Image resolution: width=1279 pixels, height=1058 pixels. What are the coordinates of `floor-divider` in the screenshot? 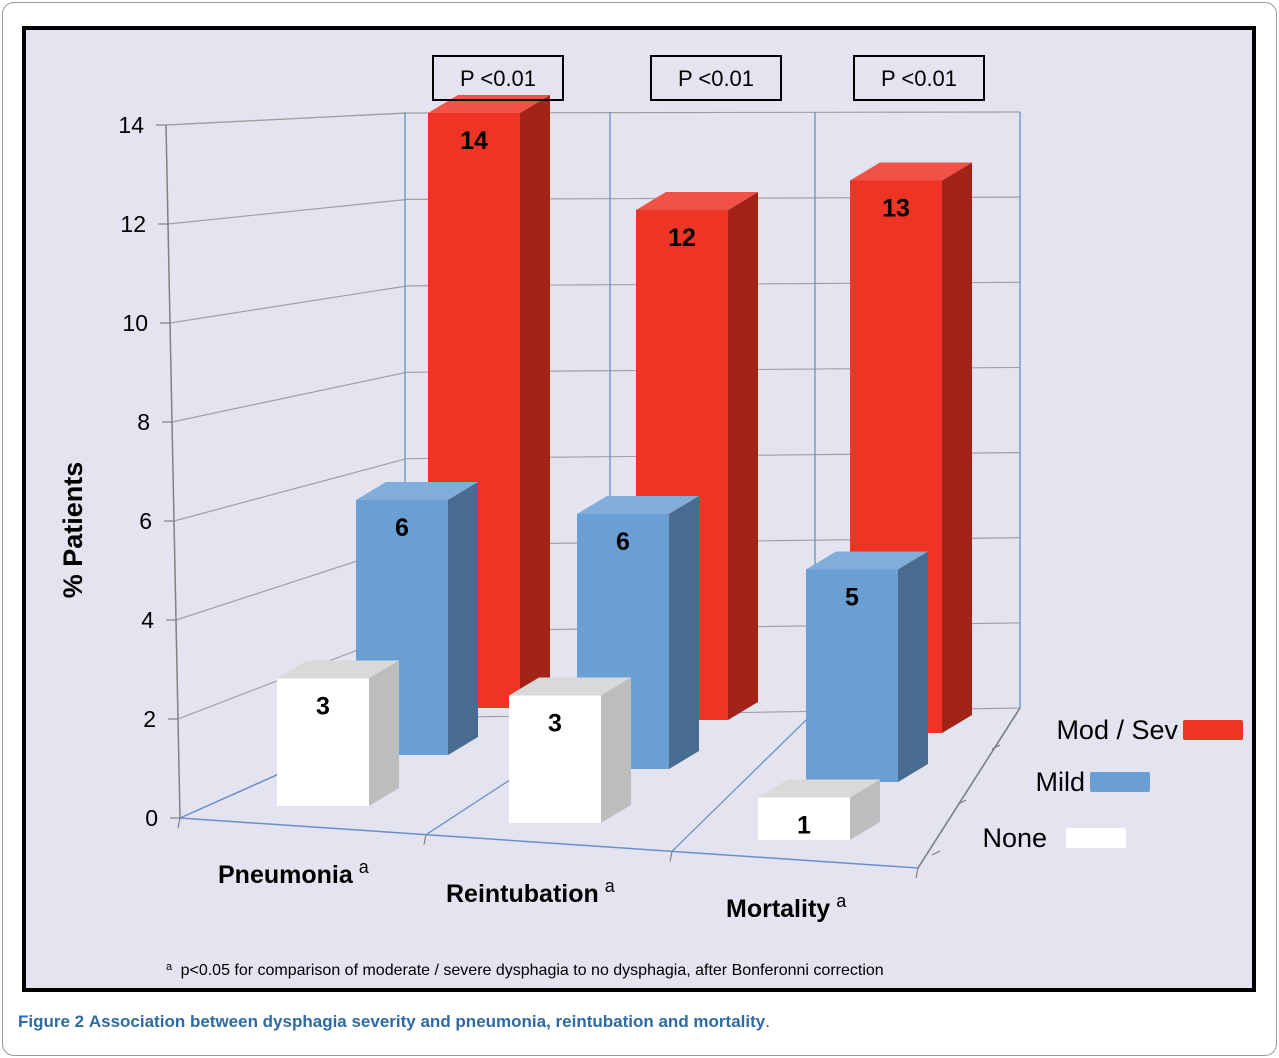 It's located at (743, 781).